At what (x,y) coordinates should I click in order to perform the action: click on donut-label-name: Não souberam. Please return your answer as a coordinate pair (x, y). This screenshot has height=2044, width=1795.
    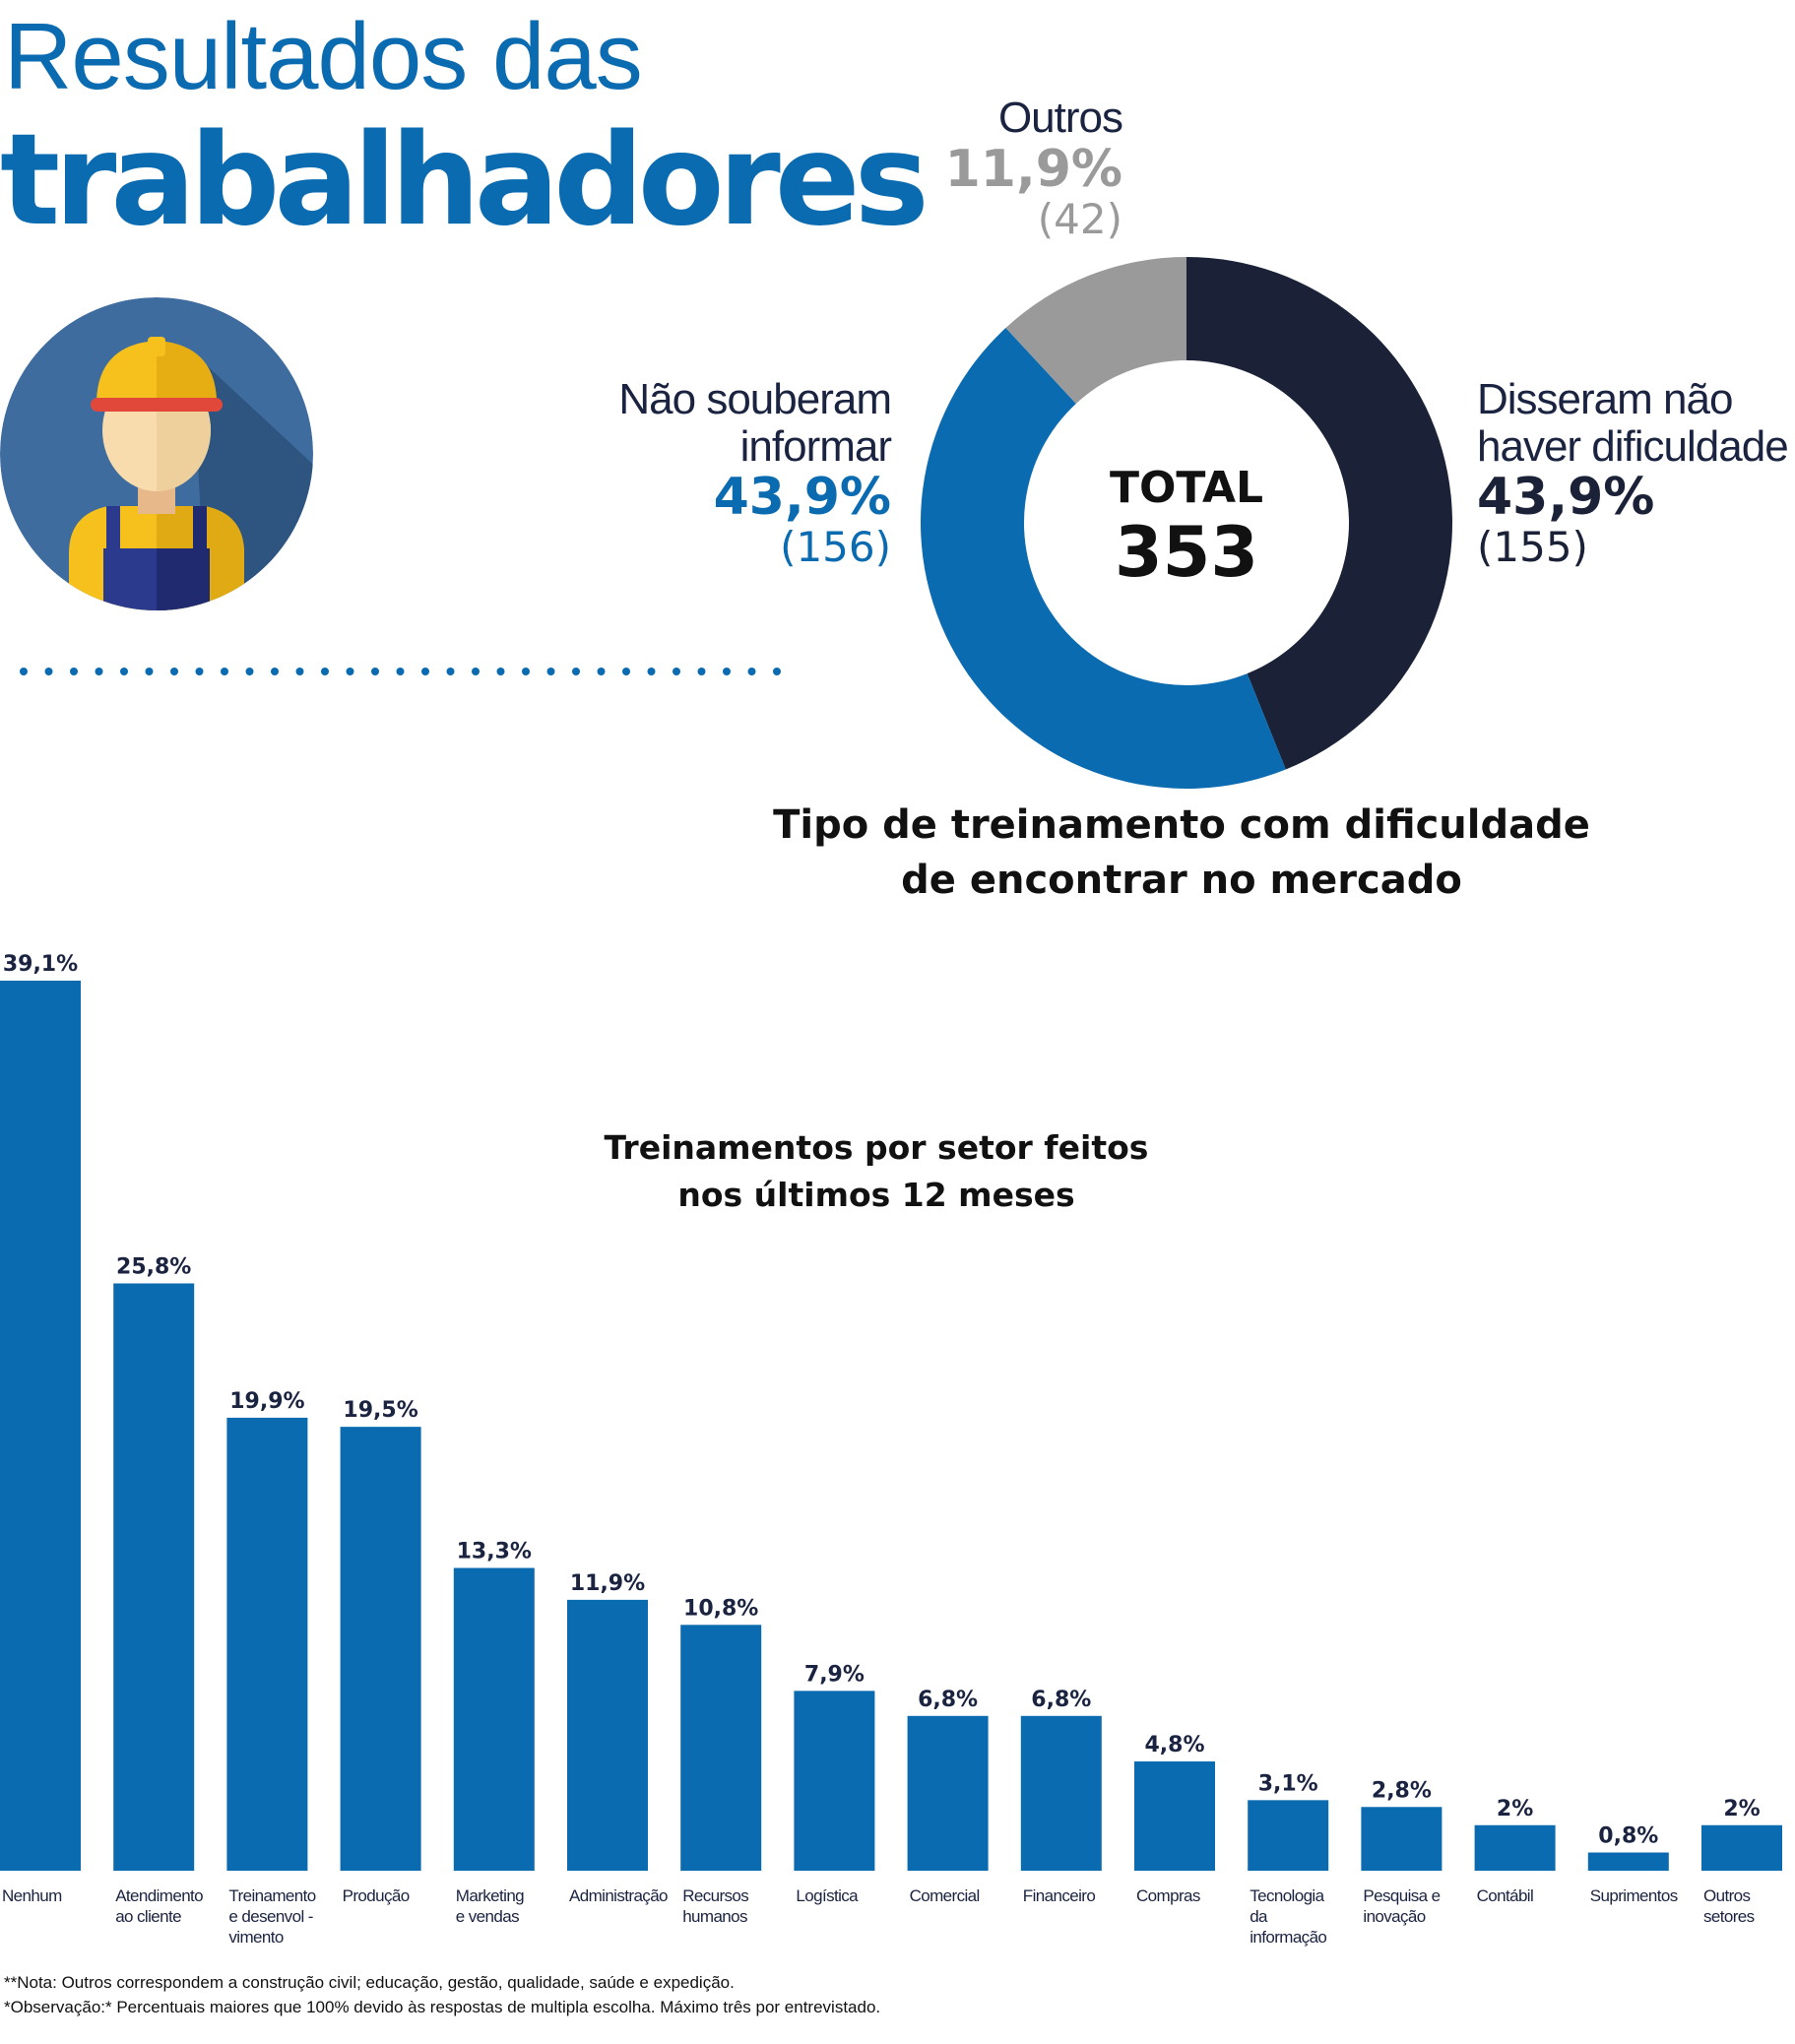
    Looking at the image, I should click on (755, 399).